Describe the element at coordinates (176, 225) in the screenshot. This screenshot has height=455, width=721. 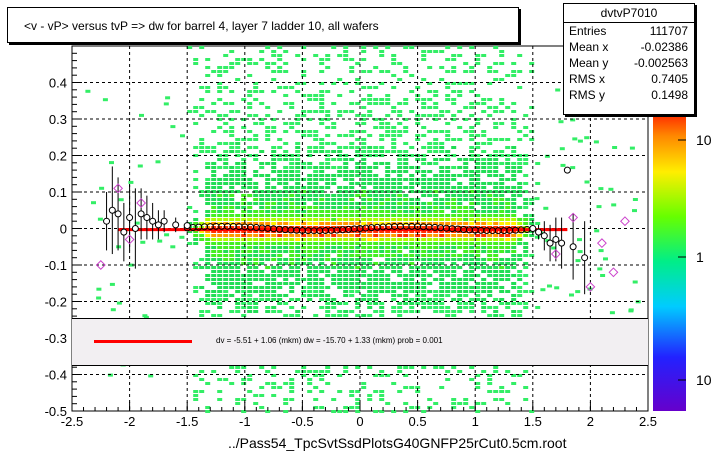
I see `profile-point` at that location.